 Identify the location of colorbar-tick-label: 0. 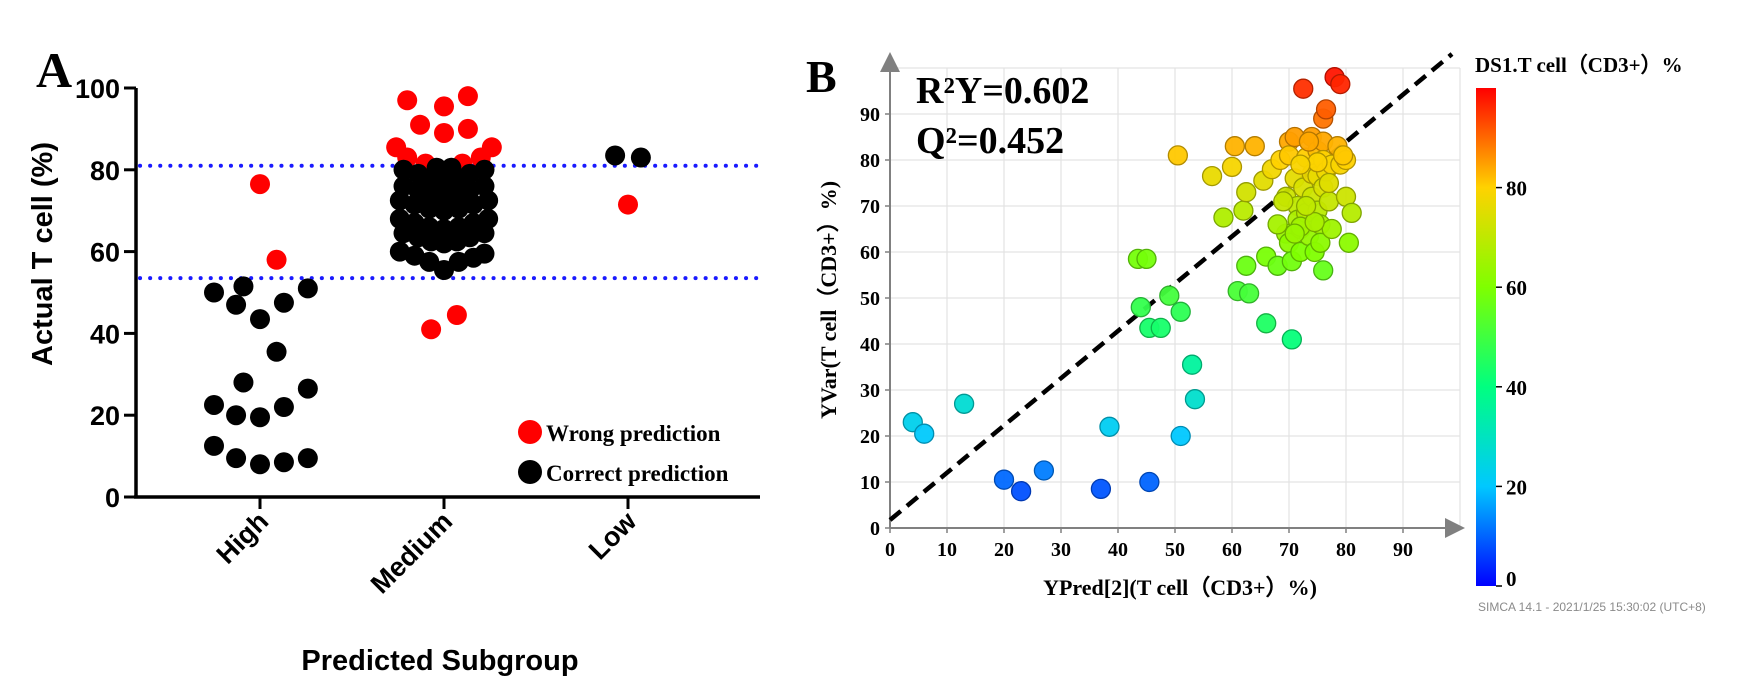
(1511, 579).